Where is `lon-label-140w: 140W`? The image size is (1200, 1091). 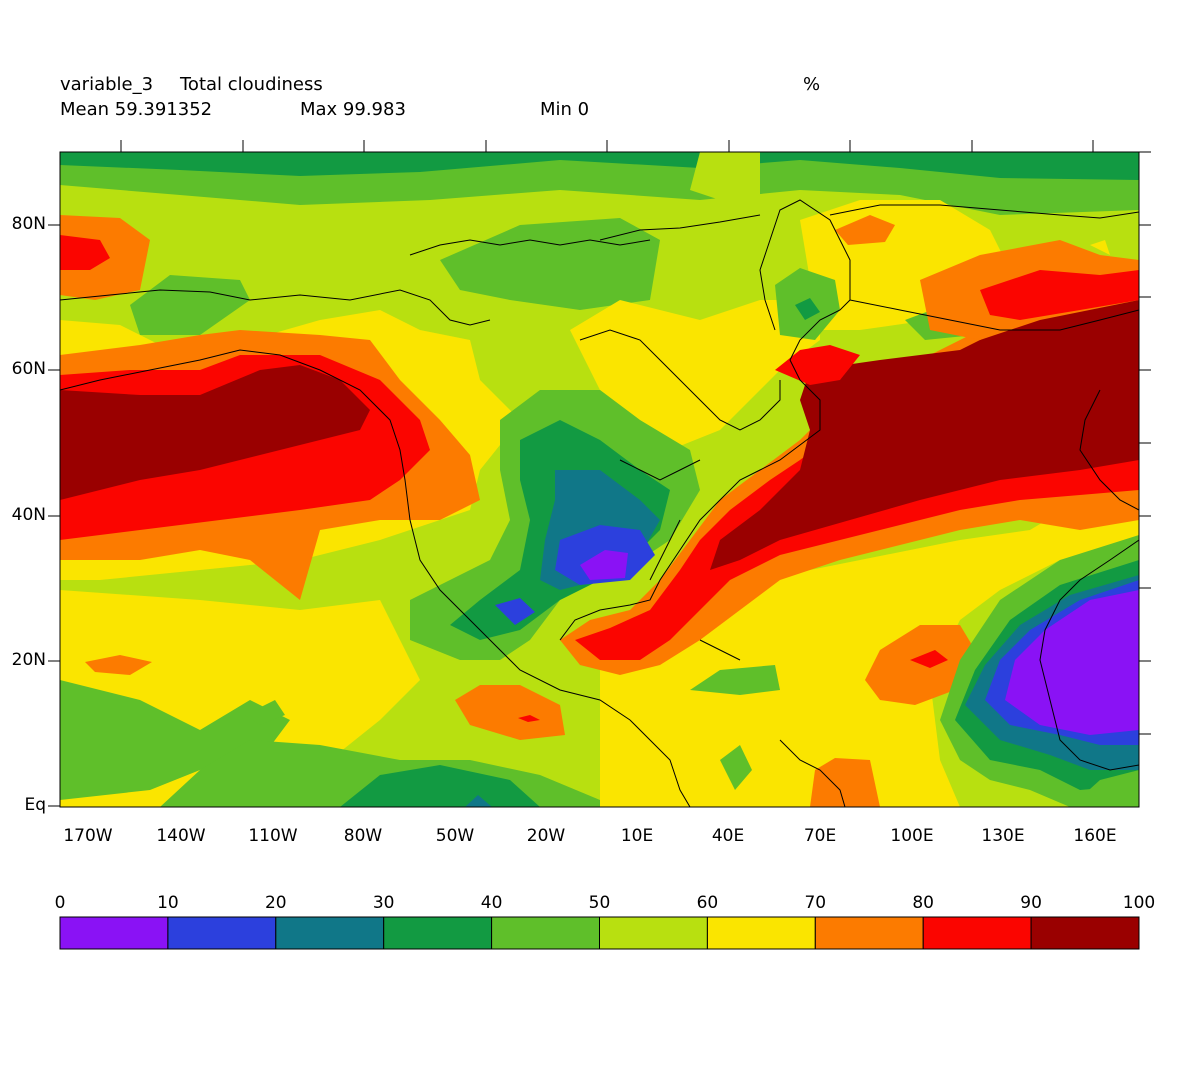
lon-label-140w: 140W is located at coordinates (181, 836).